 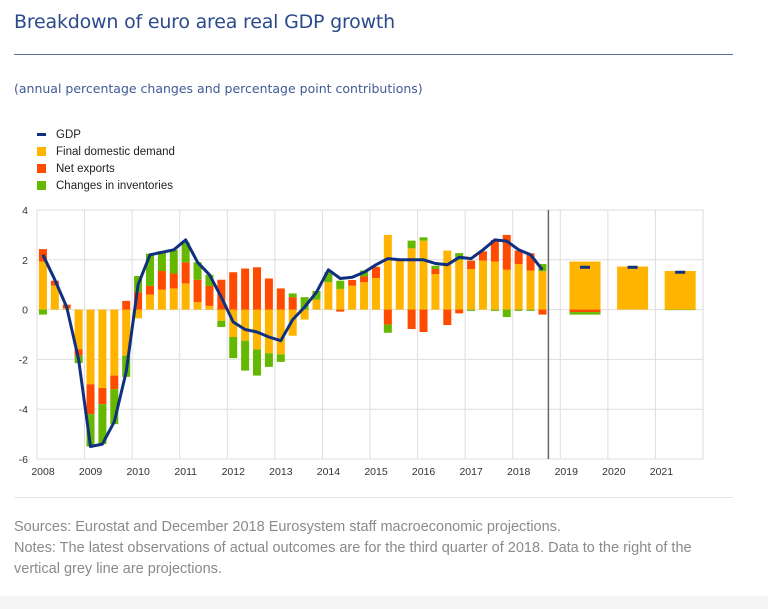 I want to click on y-tick-label: 2, so click(x=25, y=261).